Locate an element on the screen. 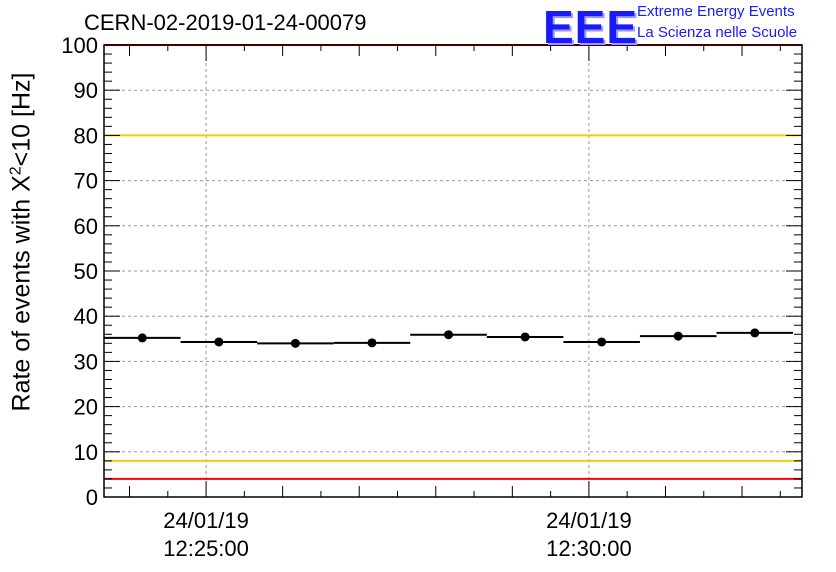 The width and height of the screenshot is (836, 572). y-tick-label: 0 is located at coordinates (92, 497).